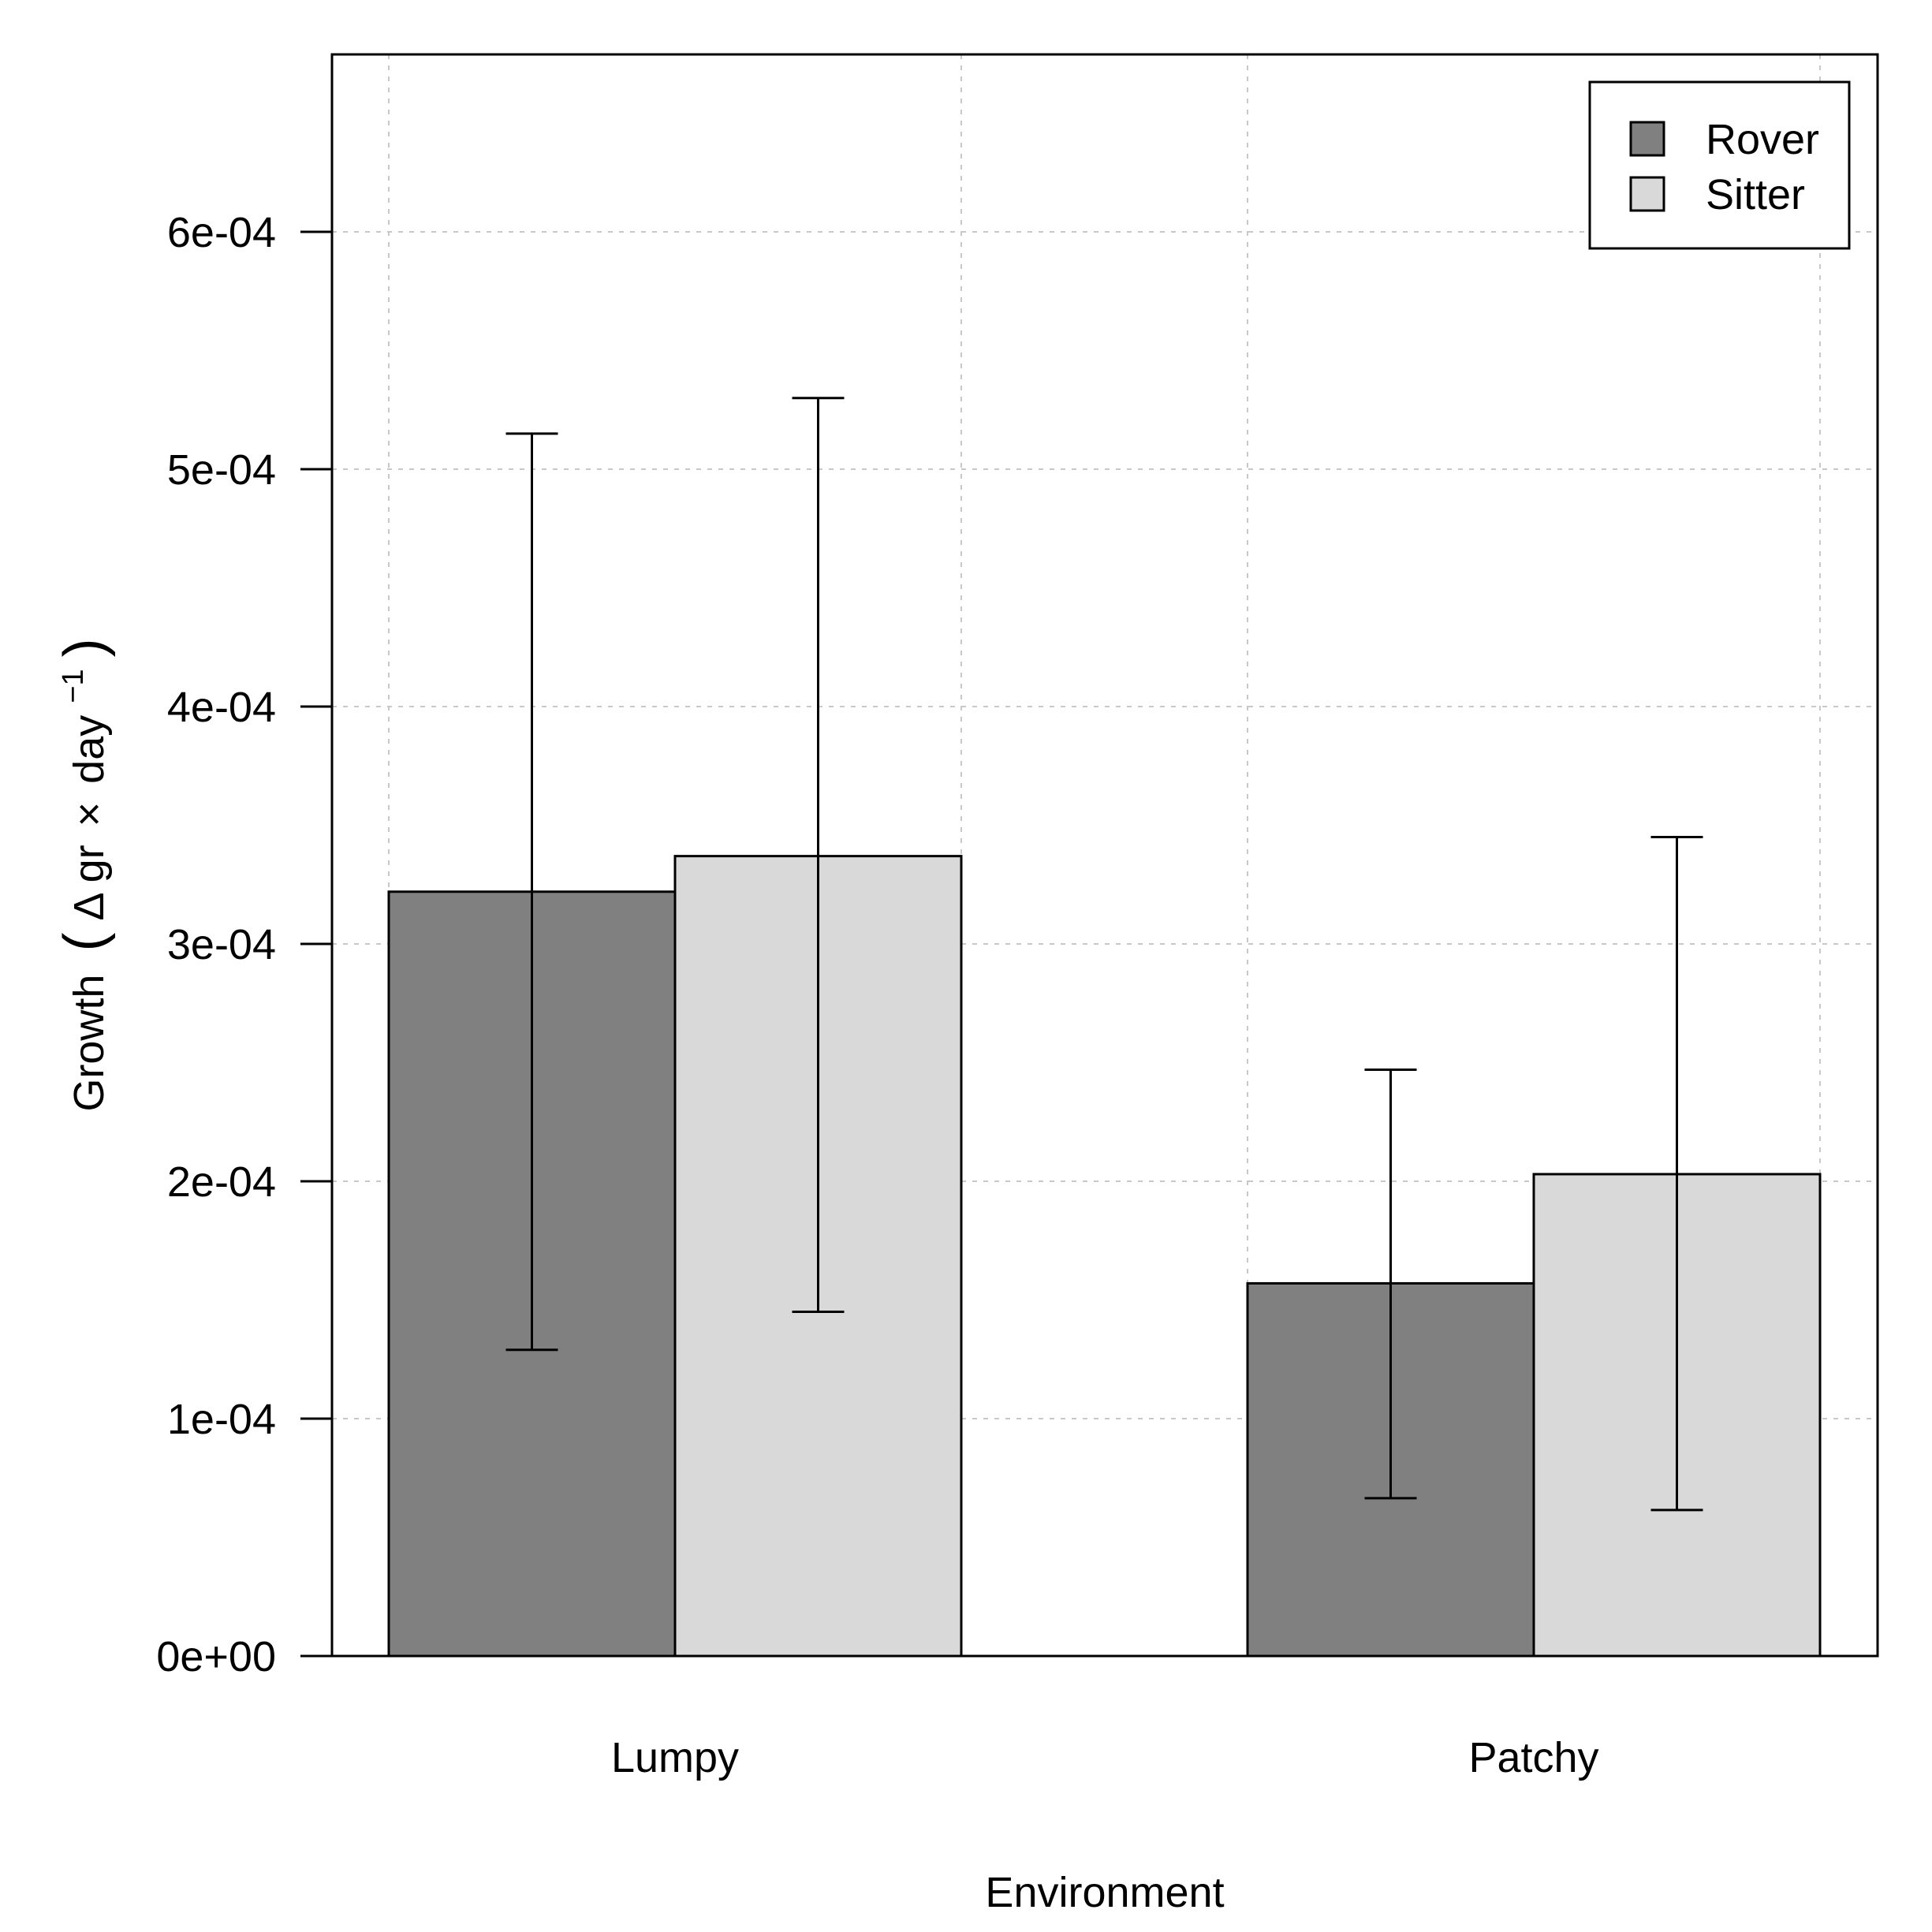 The width and height of the screenshot is (1932, 1932). What do you see at coordinates (89, 907) in the screenshot?
I see `y-axis-title-delta: Δ` at bounding box center [89, 907].